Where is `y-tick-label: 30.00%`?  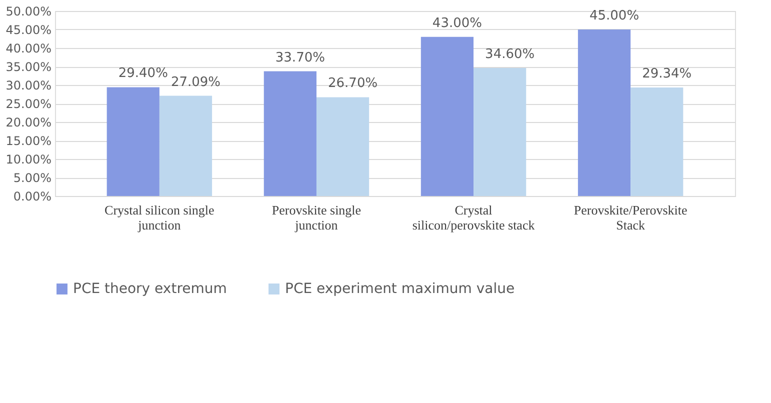 y-tick-label: 30.00% is located at coordinates (29, 85).